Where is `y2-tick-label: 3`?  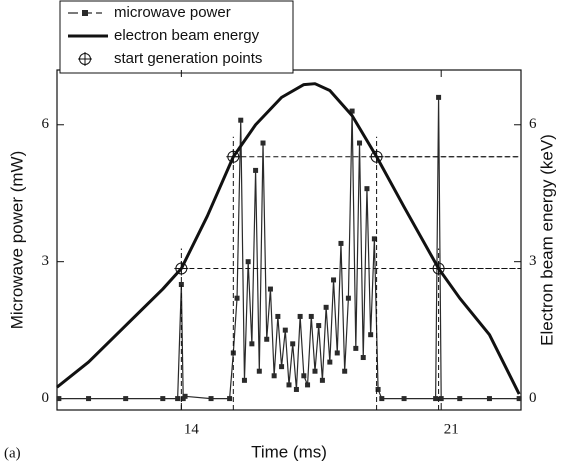 y2-tick-label: 3 is located at coordinates (533, 261).